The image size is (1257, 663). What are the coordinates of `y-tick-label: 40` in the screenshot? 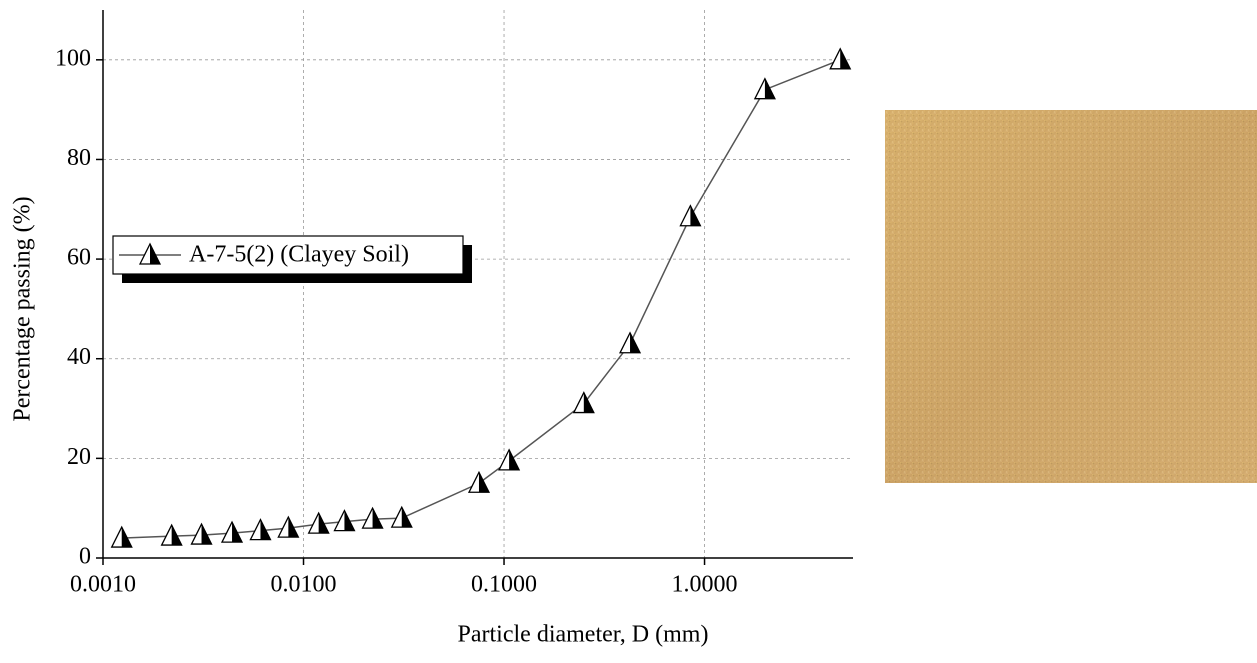 It's located at (79, 357).